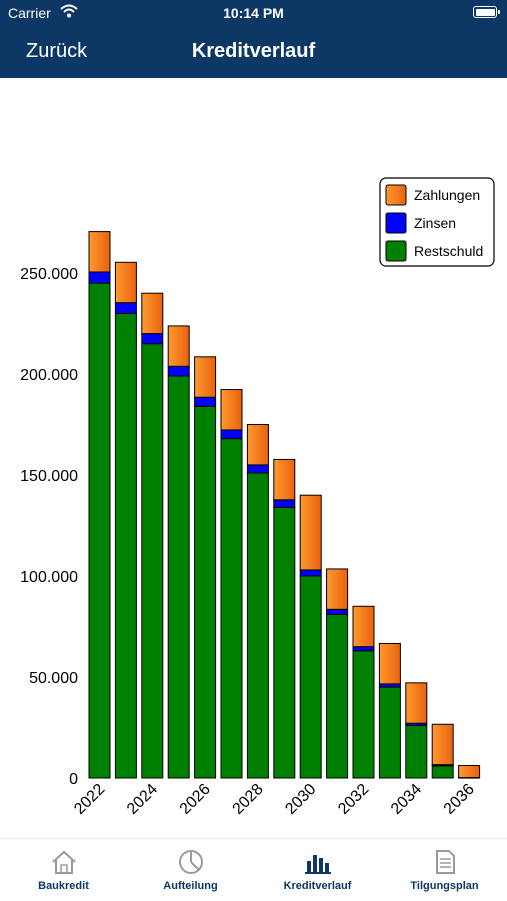  What do you see at coordinates (317, 886) in the screenshot?
I see `tab-label: Kreditverlauf` at bounding box center [317, 886].